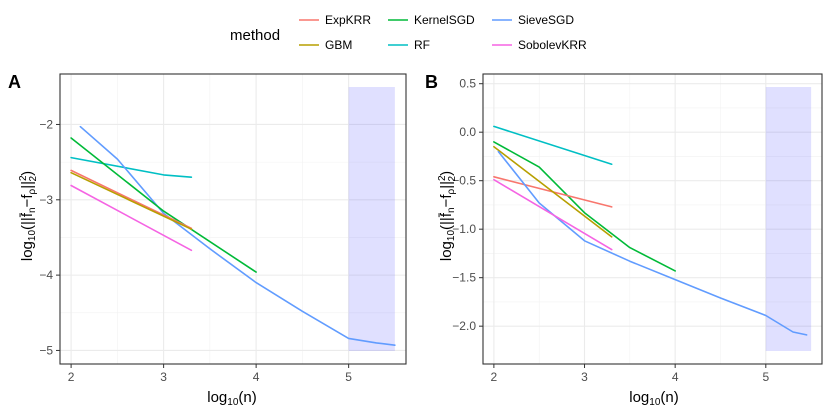  Describe the element at coordinates (338, 45) in the screenshot. I see `legend-label-gbm: GBM` at that location.